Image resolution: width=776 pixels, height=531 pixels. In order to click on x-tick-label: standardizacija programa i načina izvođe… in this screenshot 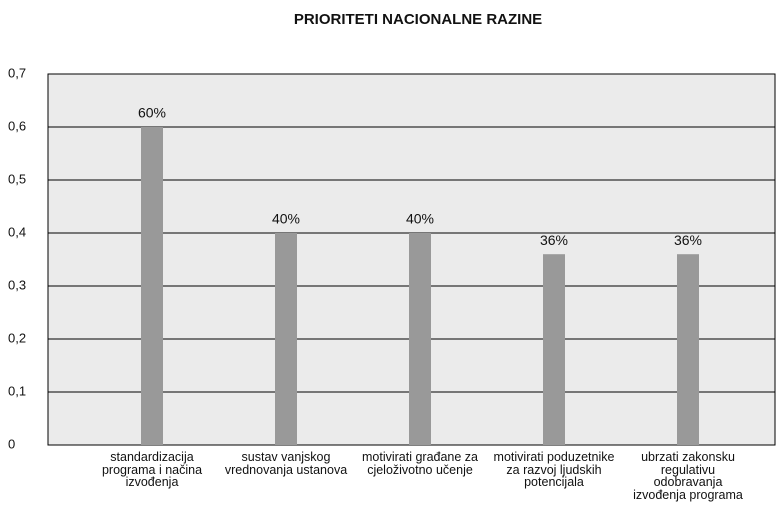, I will do `click(152, 469)`.